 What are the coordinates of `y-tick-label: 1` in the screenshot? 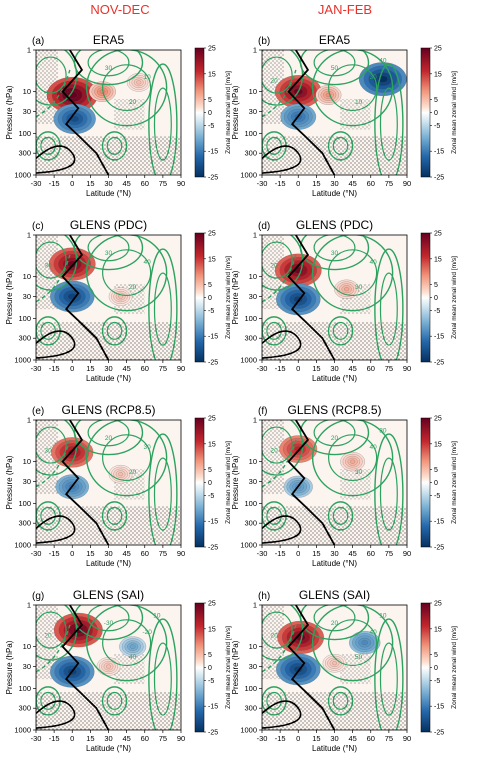 It's located at (255, 420).